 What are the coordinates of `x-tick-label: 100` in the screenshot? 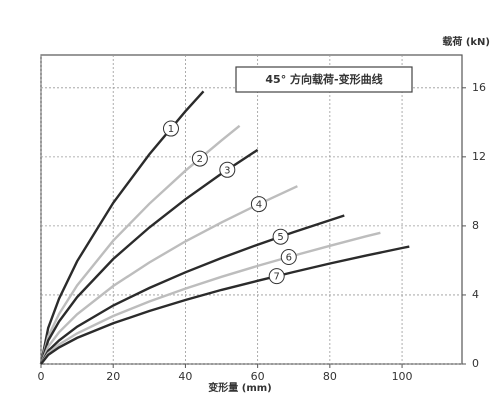 It's located at (402, 376).